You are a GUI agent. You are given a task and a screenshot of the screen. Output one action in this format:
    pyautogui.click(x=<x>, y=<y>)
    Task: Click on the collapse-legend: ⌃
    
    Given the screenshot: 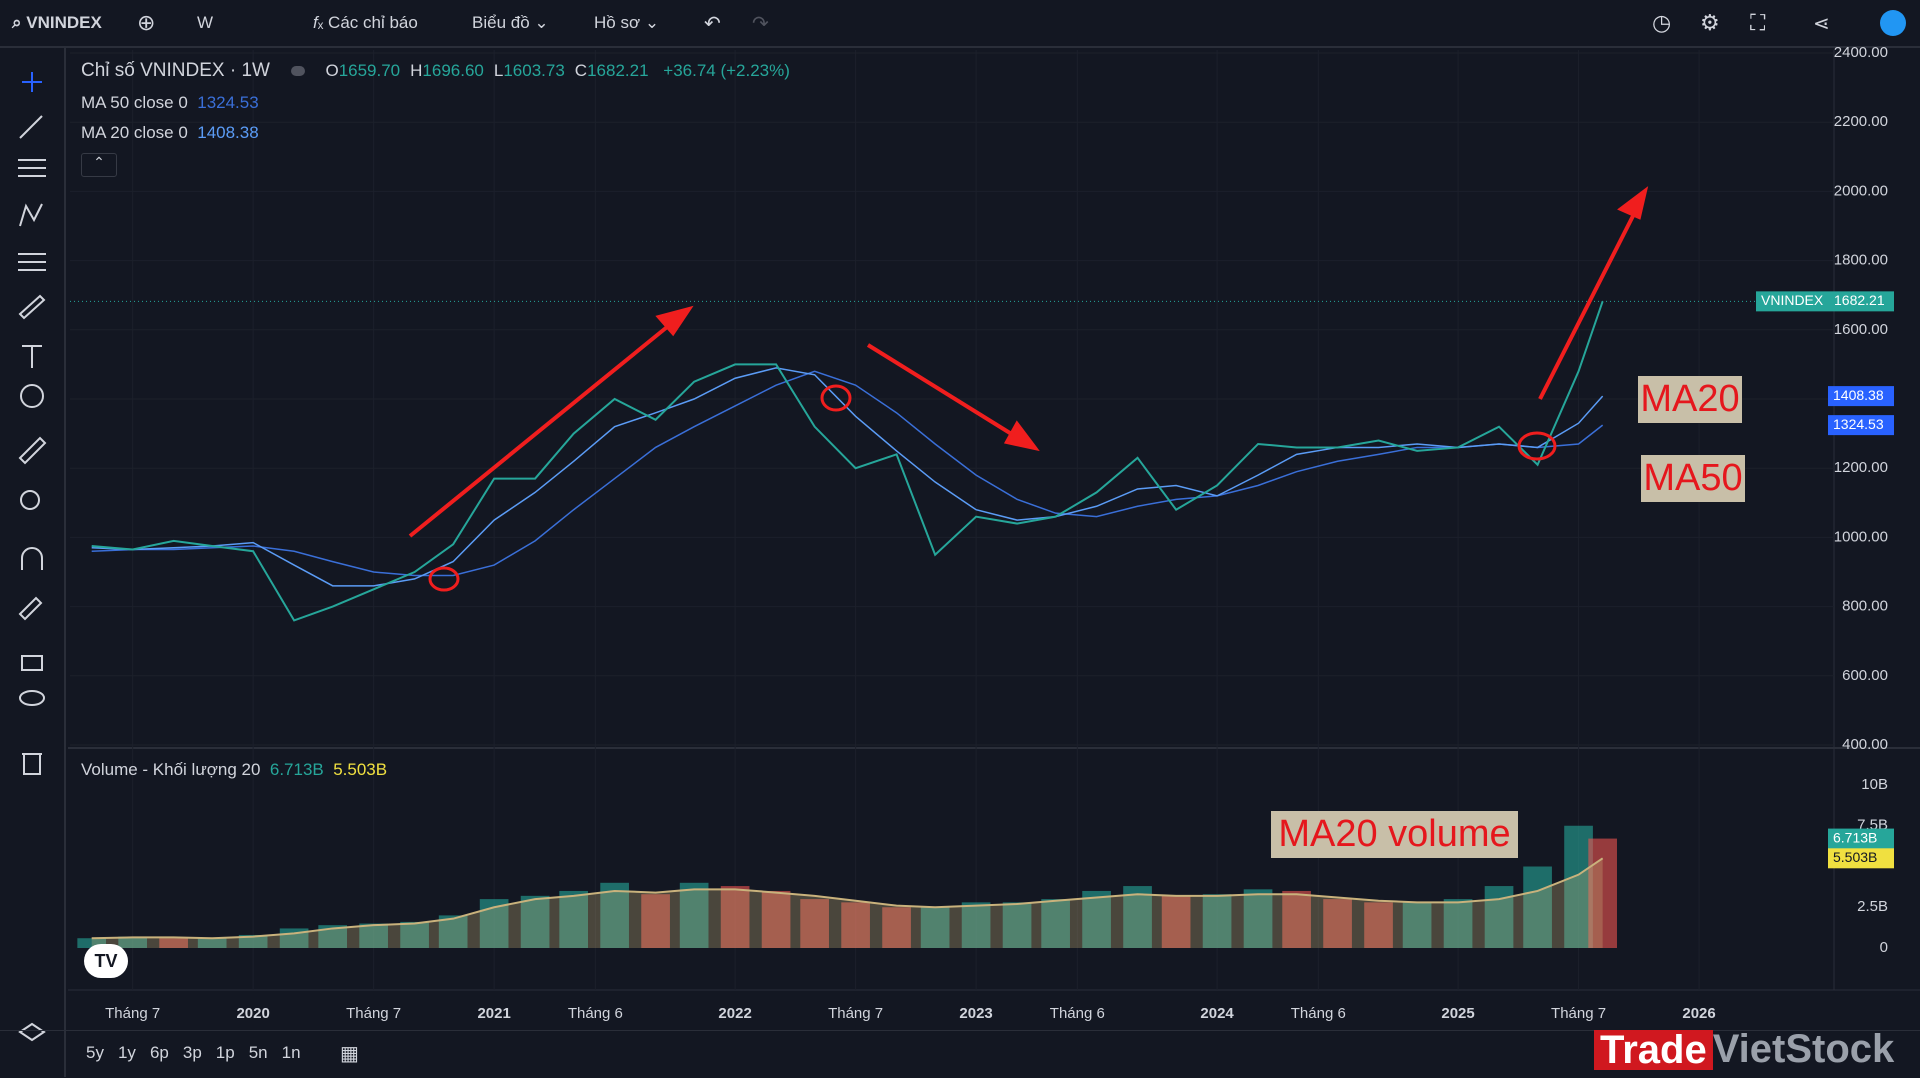 What is the action you would take?
    pyautogui.click(x=99, y=165)
    